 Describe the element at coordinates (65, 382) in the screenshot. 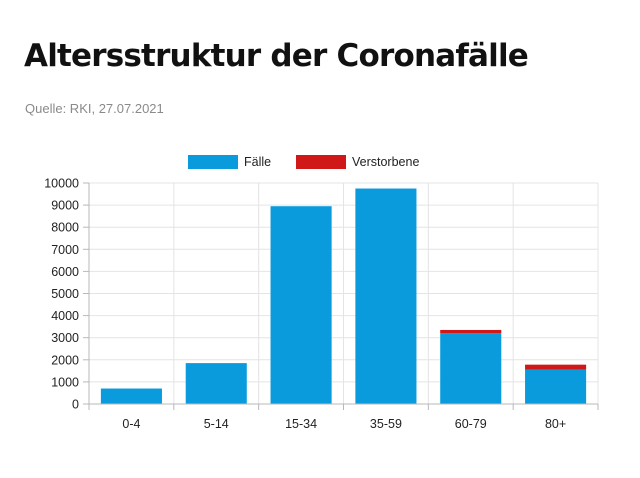

I see `y-tick-label: 1000` at that location.